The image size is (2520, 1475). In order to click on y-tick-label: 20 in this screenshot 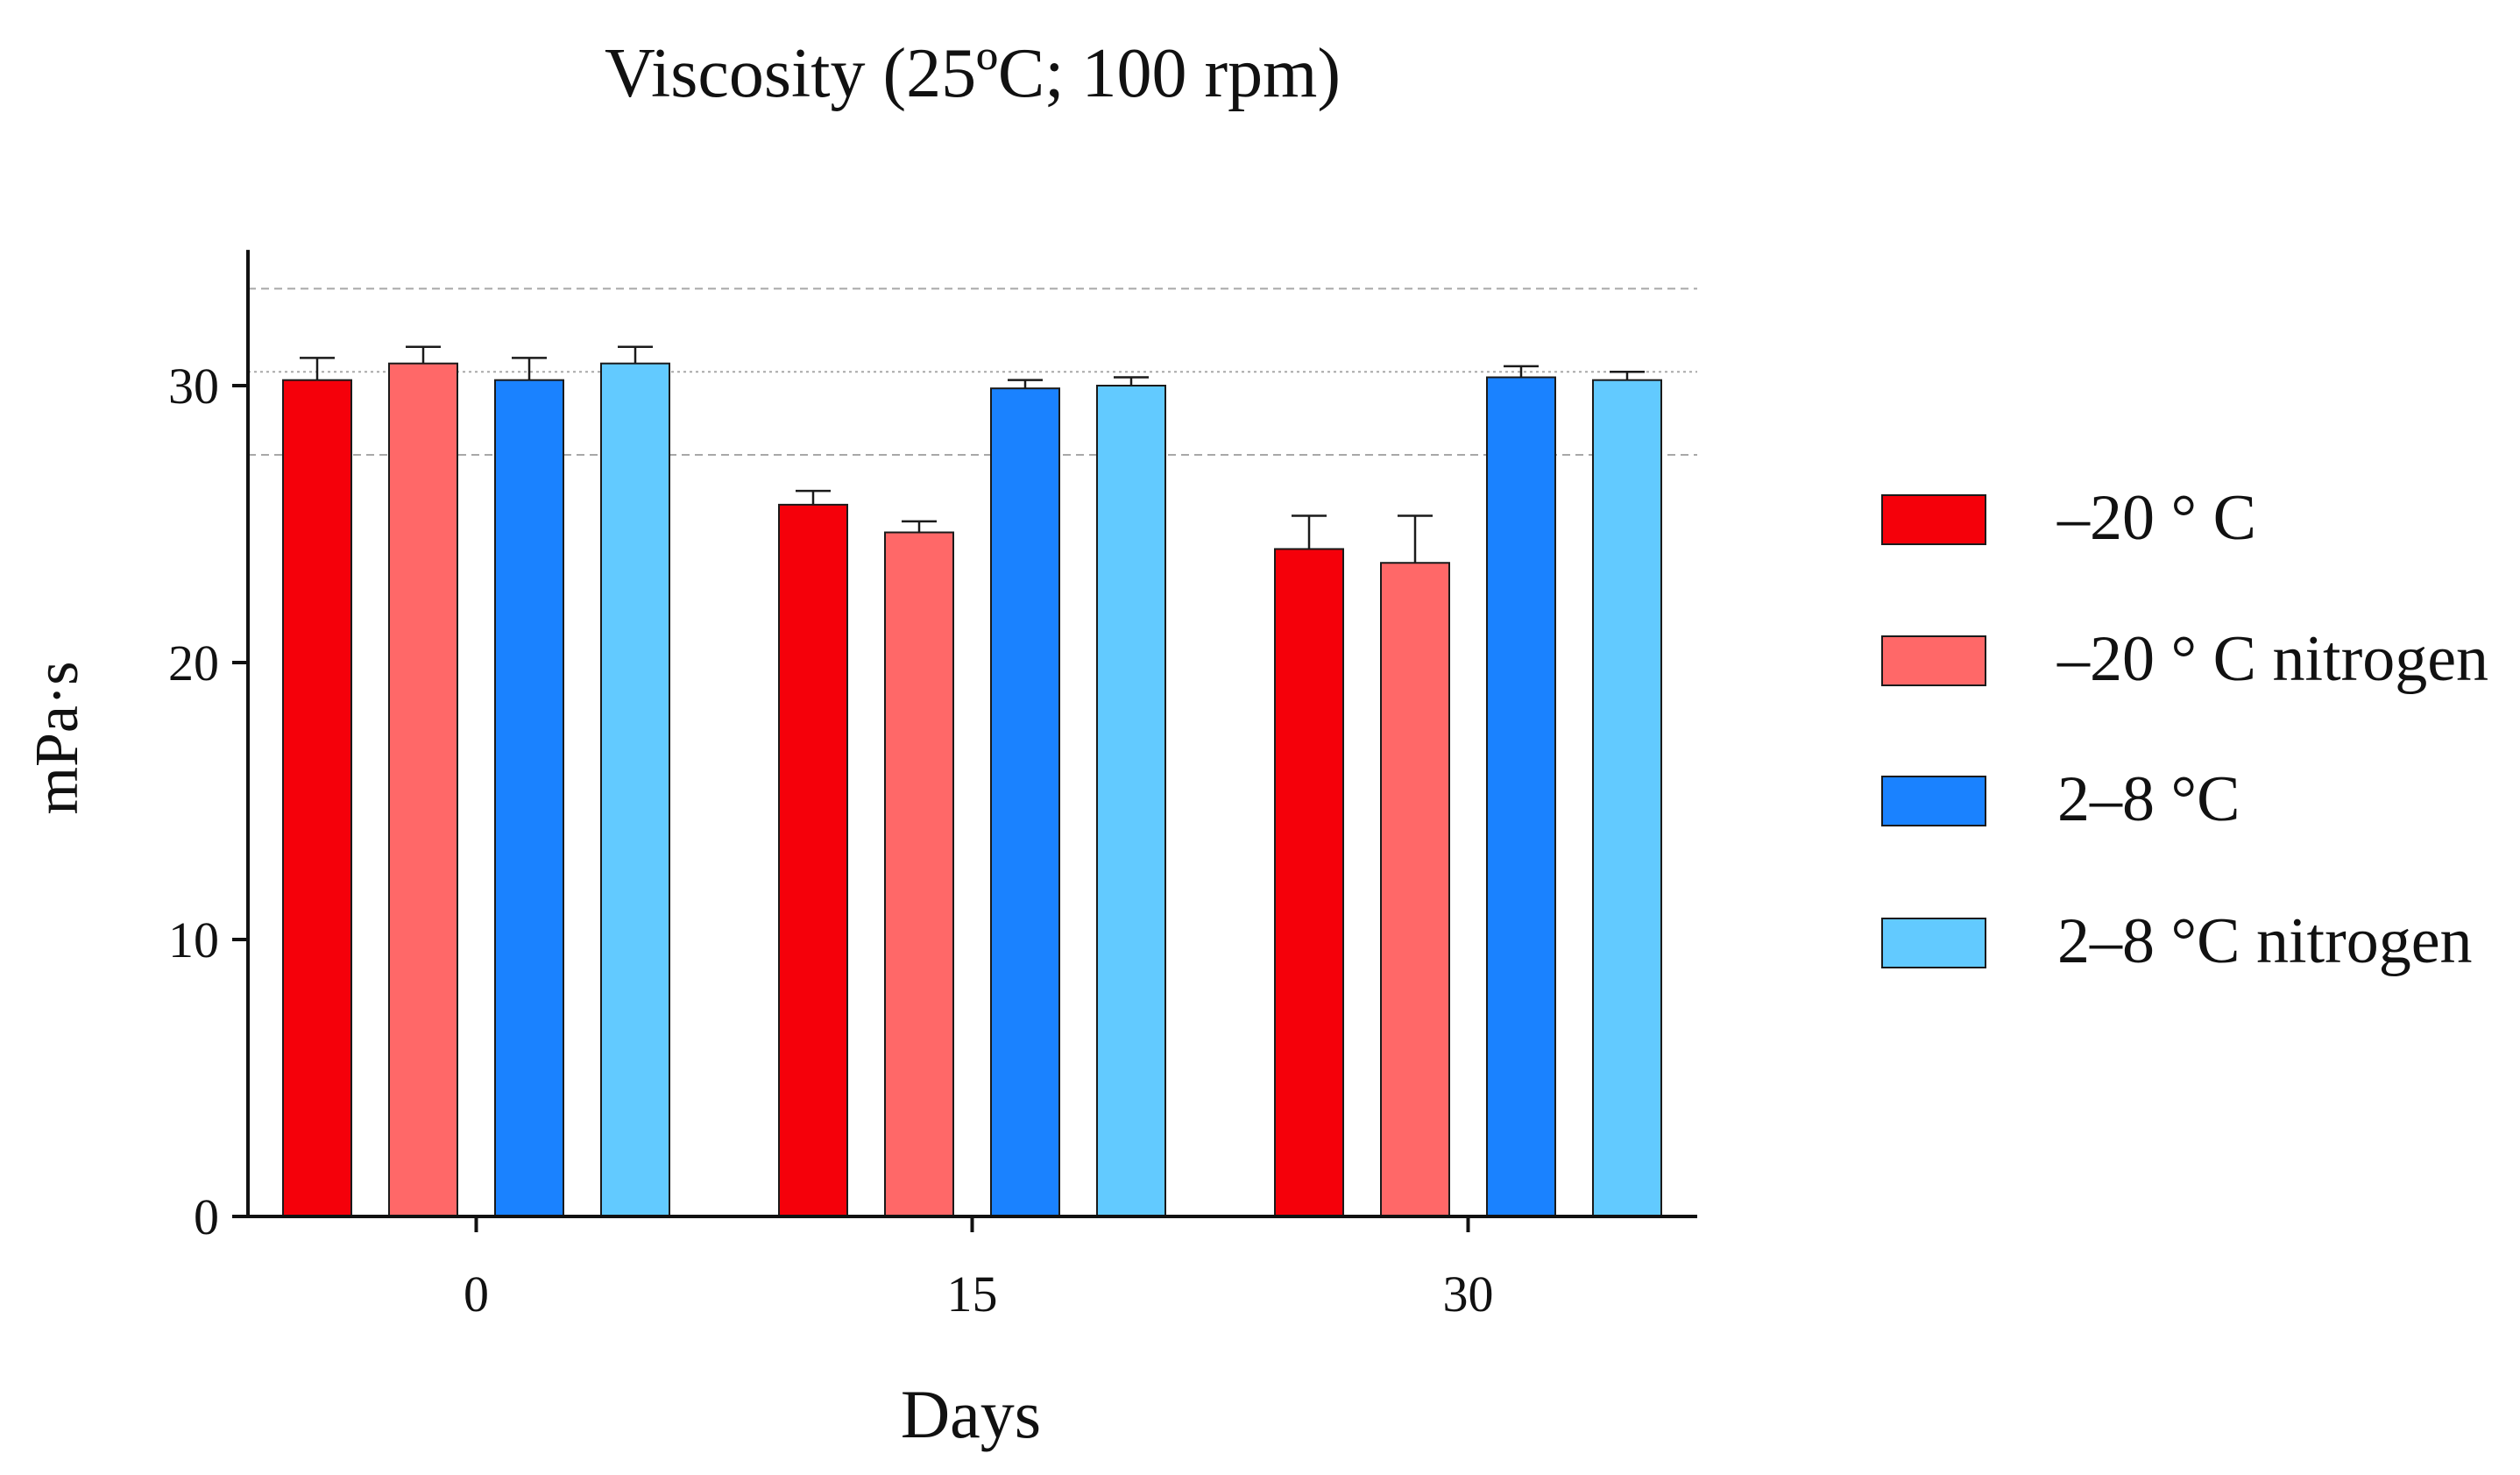, I will do `click(193, 663)`.